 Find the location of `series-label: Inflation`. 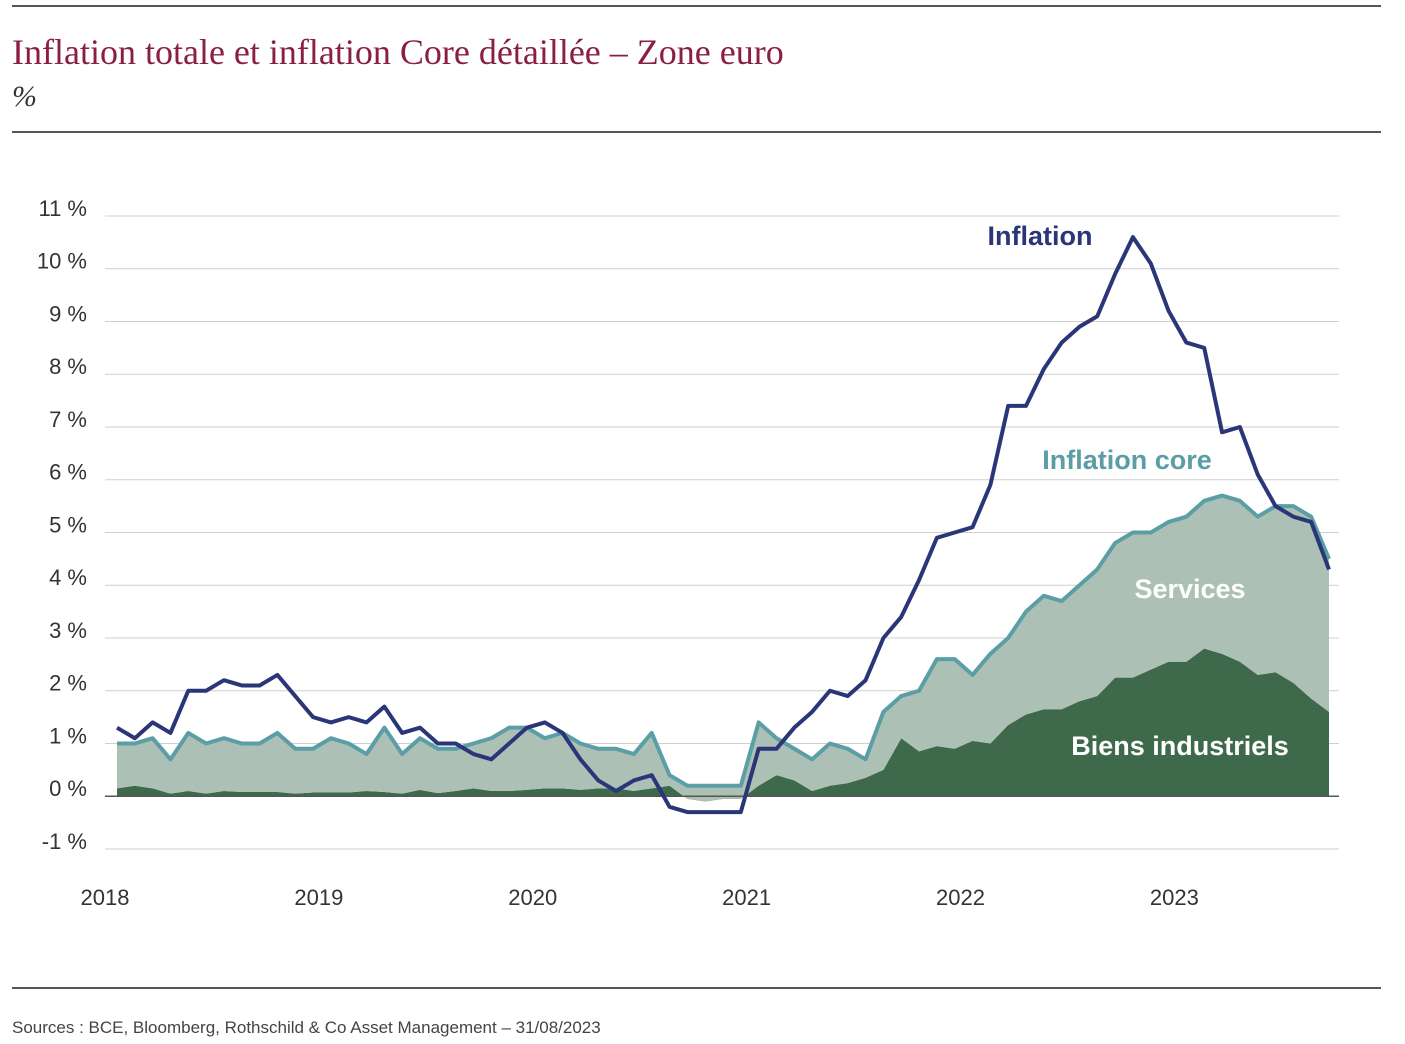

series-label: Inflation is located at coordinates (1040, 236).